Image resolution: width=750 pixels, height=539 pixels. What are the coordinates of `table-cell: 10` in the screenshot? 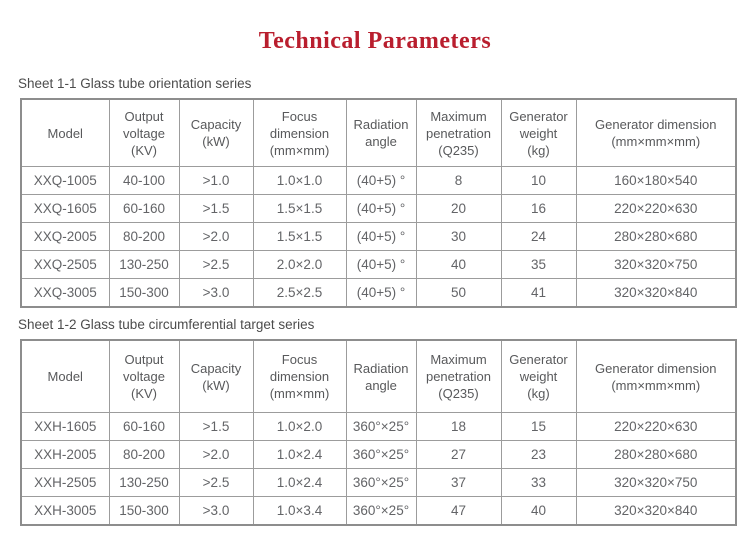 It's located at (538, 180).